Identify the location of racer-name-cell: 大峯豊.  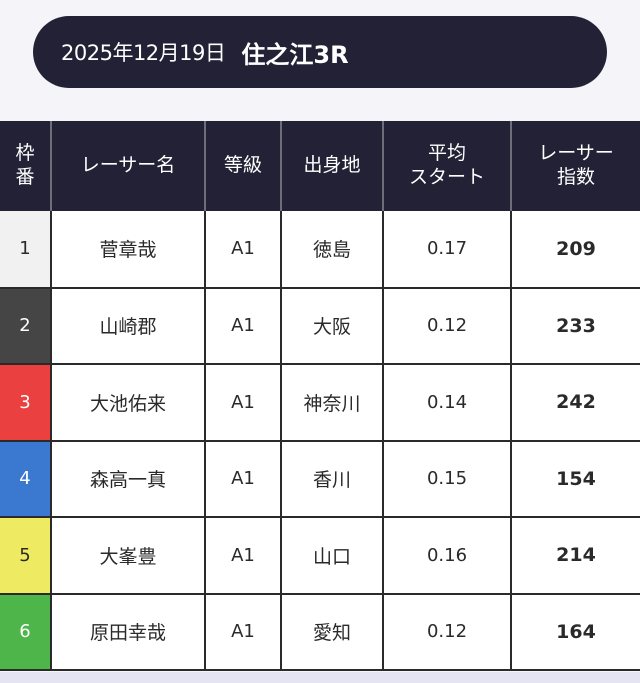
(128, 556).